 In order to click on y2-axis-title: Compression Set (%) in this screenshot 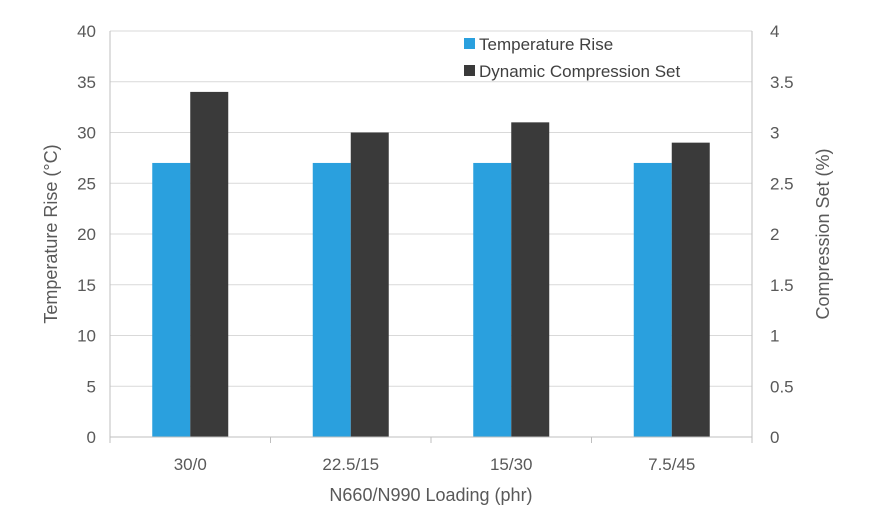, I will do `click(823, 233)`.